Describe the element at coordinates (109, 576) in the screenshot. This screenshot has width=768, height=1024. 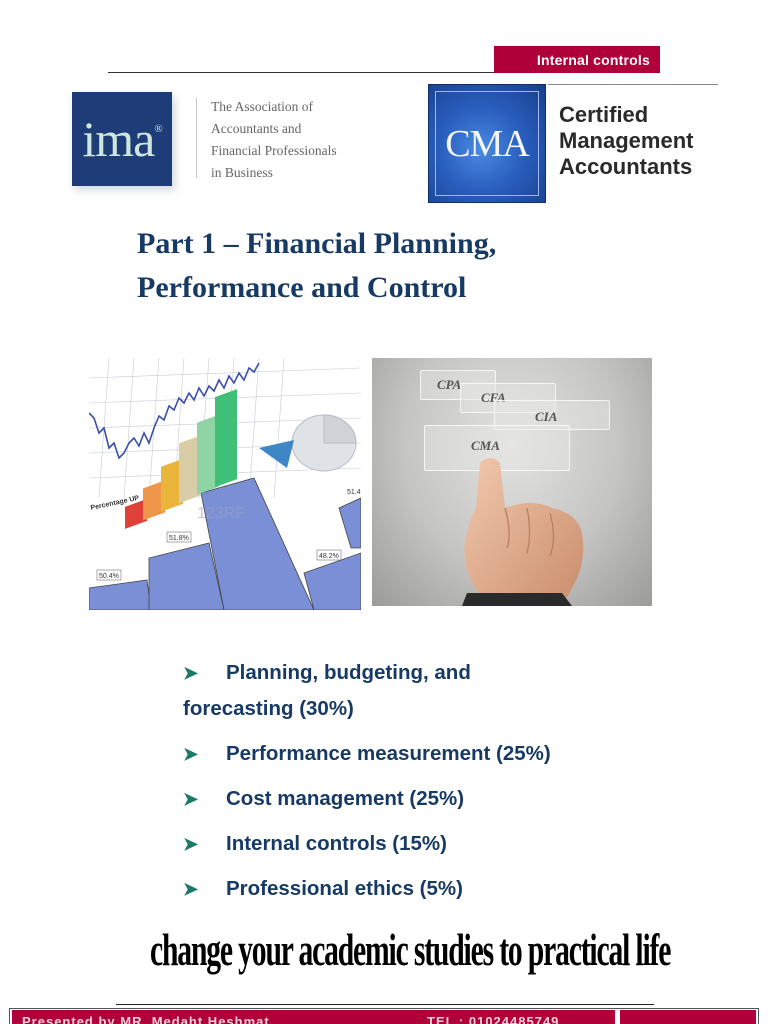
I see `svg-text: 50.4%` at that location.